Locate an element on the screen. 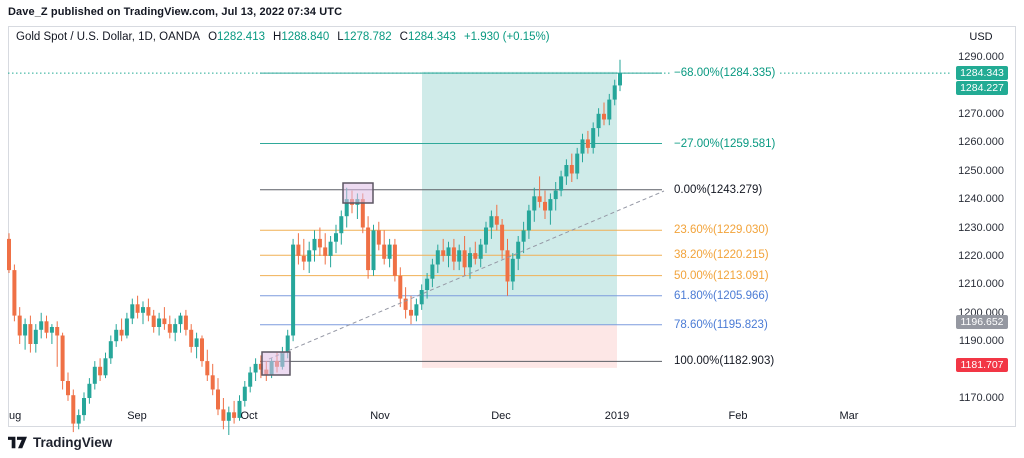 The width and height of the screenshot is (1024, 458). tradingview-brand: TradingView is located at coordinates (73, 442).